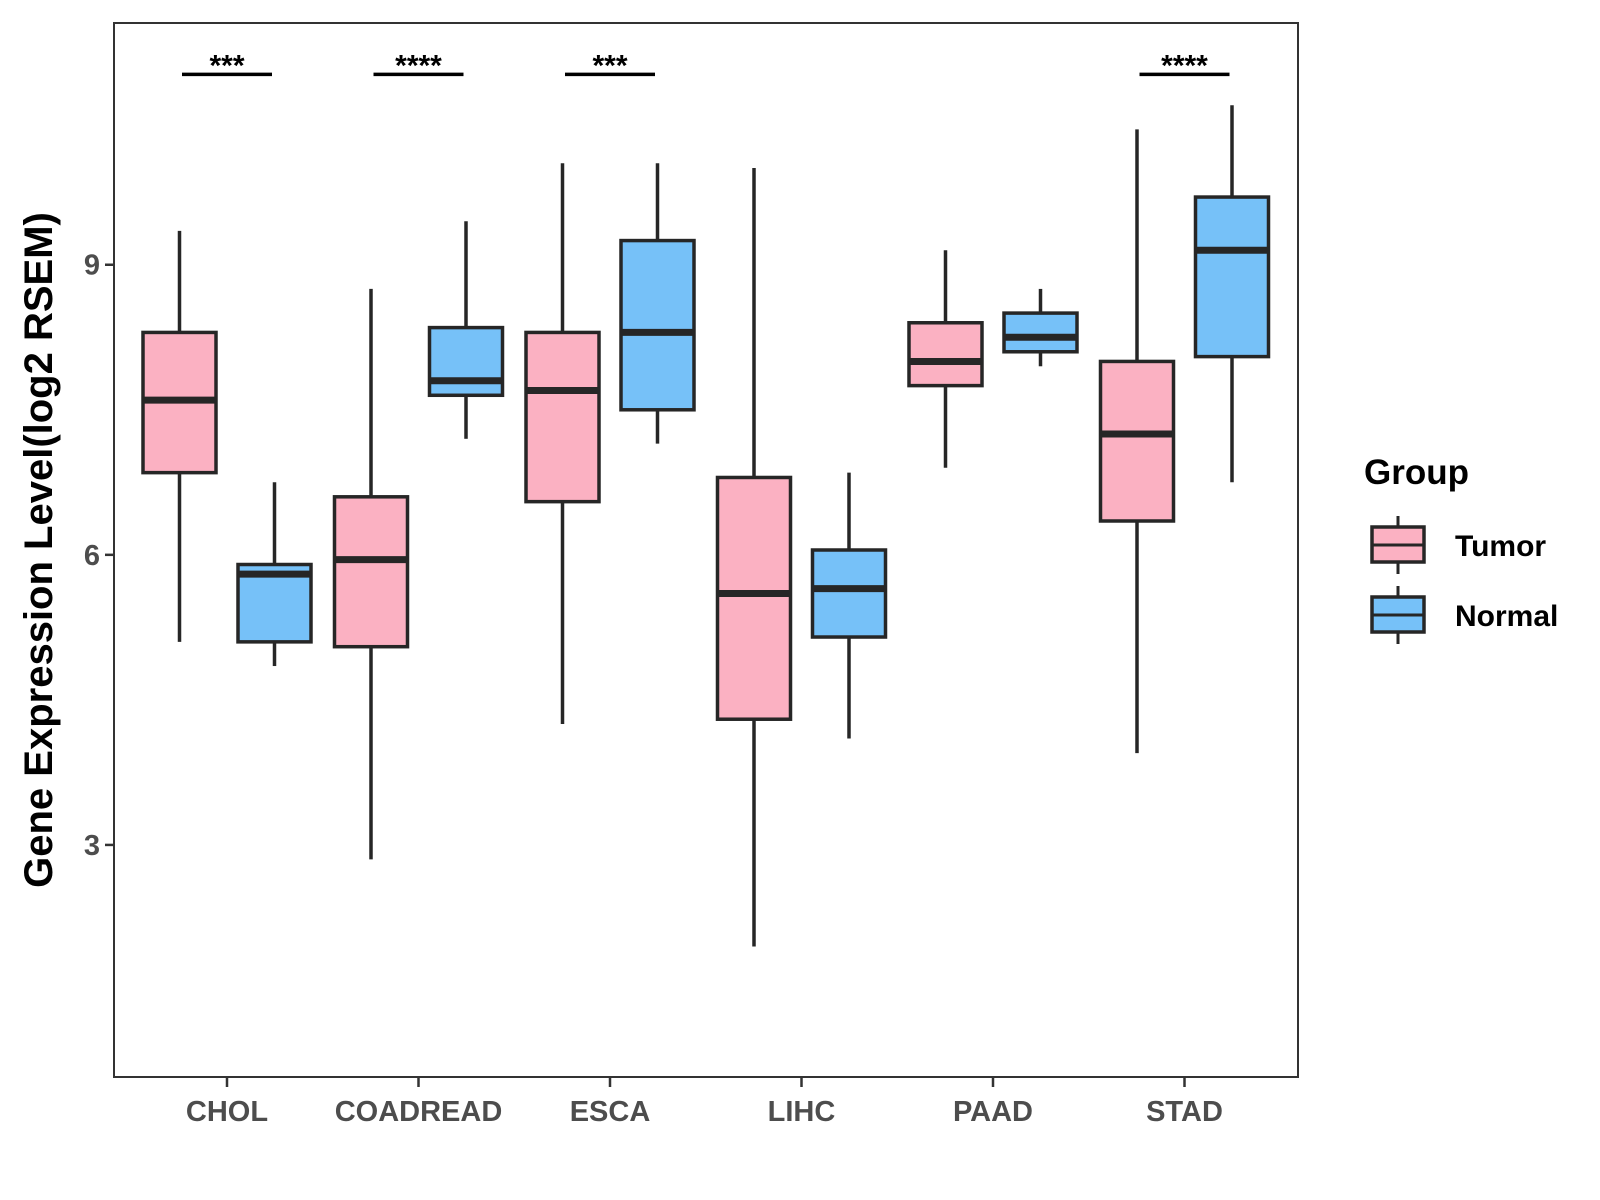  What do you see at coordinates (92, 266) in the screenshot?
I see `y-tick-label-9: 9` at bounding box center [92, 266].